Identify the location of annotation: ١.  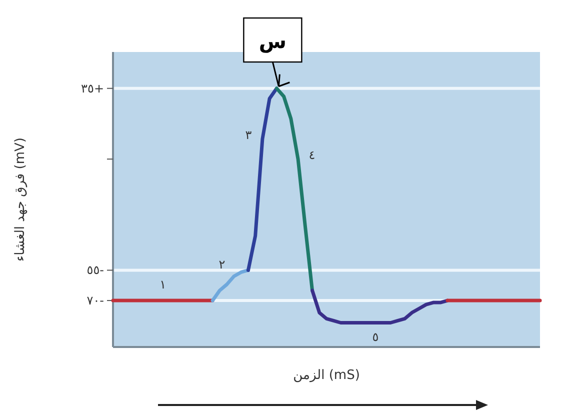
(163, 285).